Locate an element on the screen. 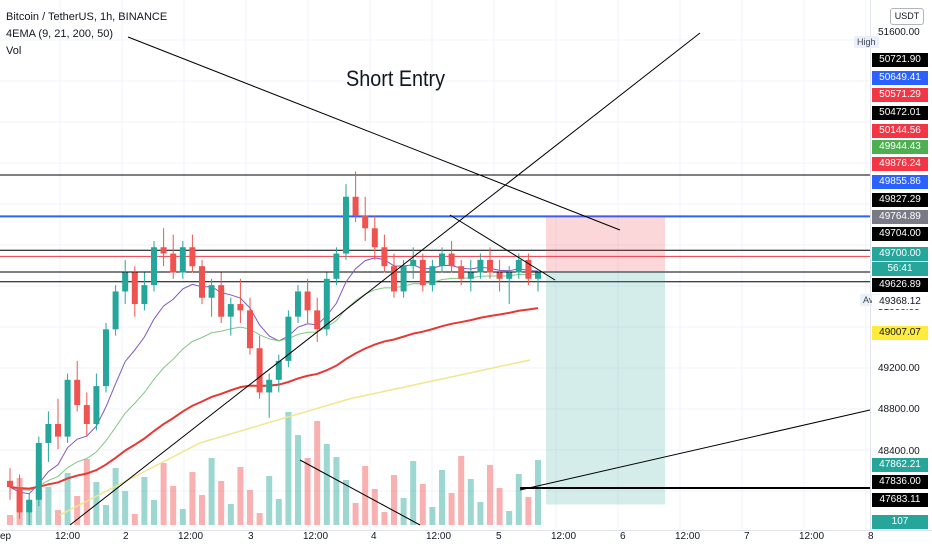 Image resolution: width=932 pixels, height=551 pixels. price-tag: 49764.89 is located at coordinates (900, 217).